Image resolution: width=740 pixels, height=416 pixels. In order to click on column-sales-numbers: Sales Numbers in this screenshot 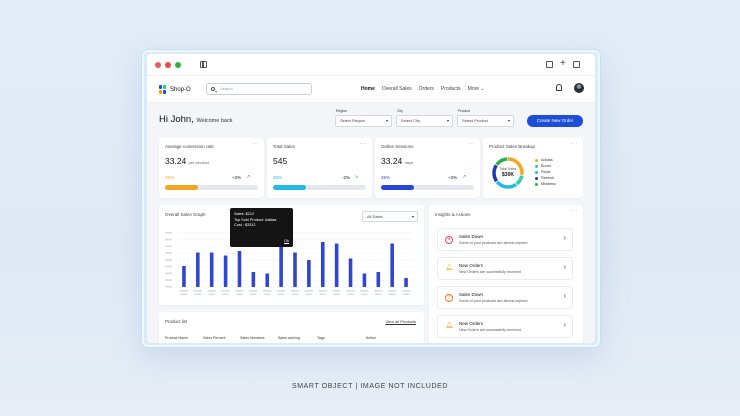, I will do `click(252, 338)`.